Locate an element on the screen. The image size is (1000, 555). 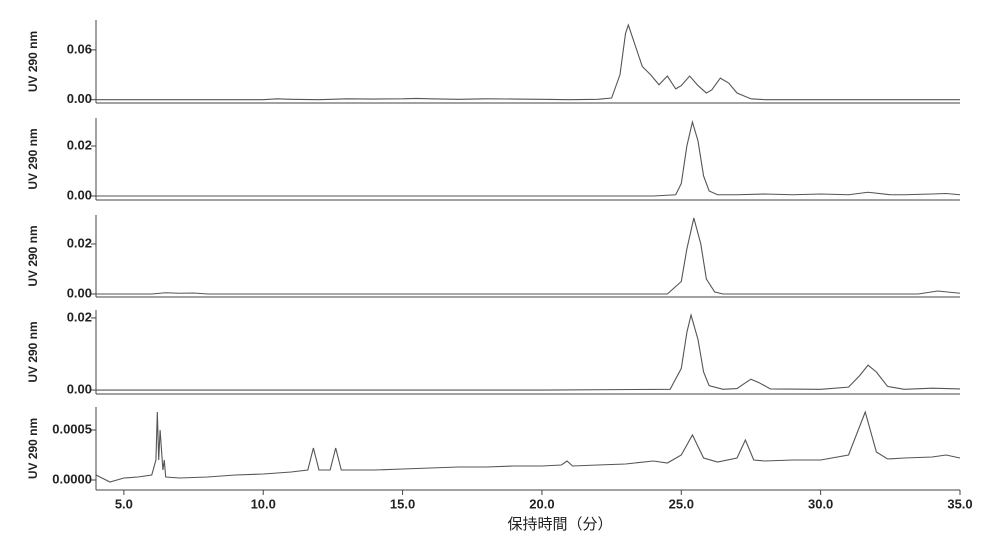
x-tick-label: 25.0 is located at coordinates (681, 503).